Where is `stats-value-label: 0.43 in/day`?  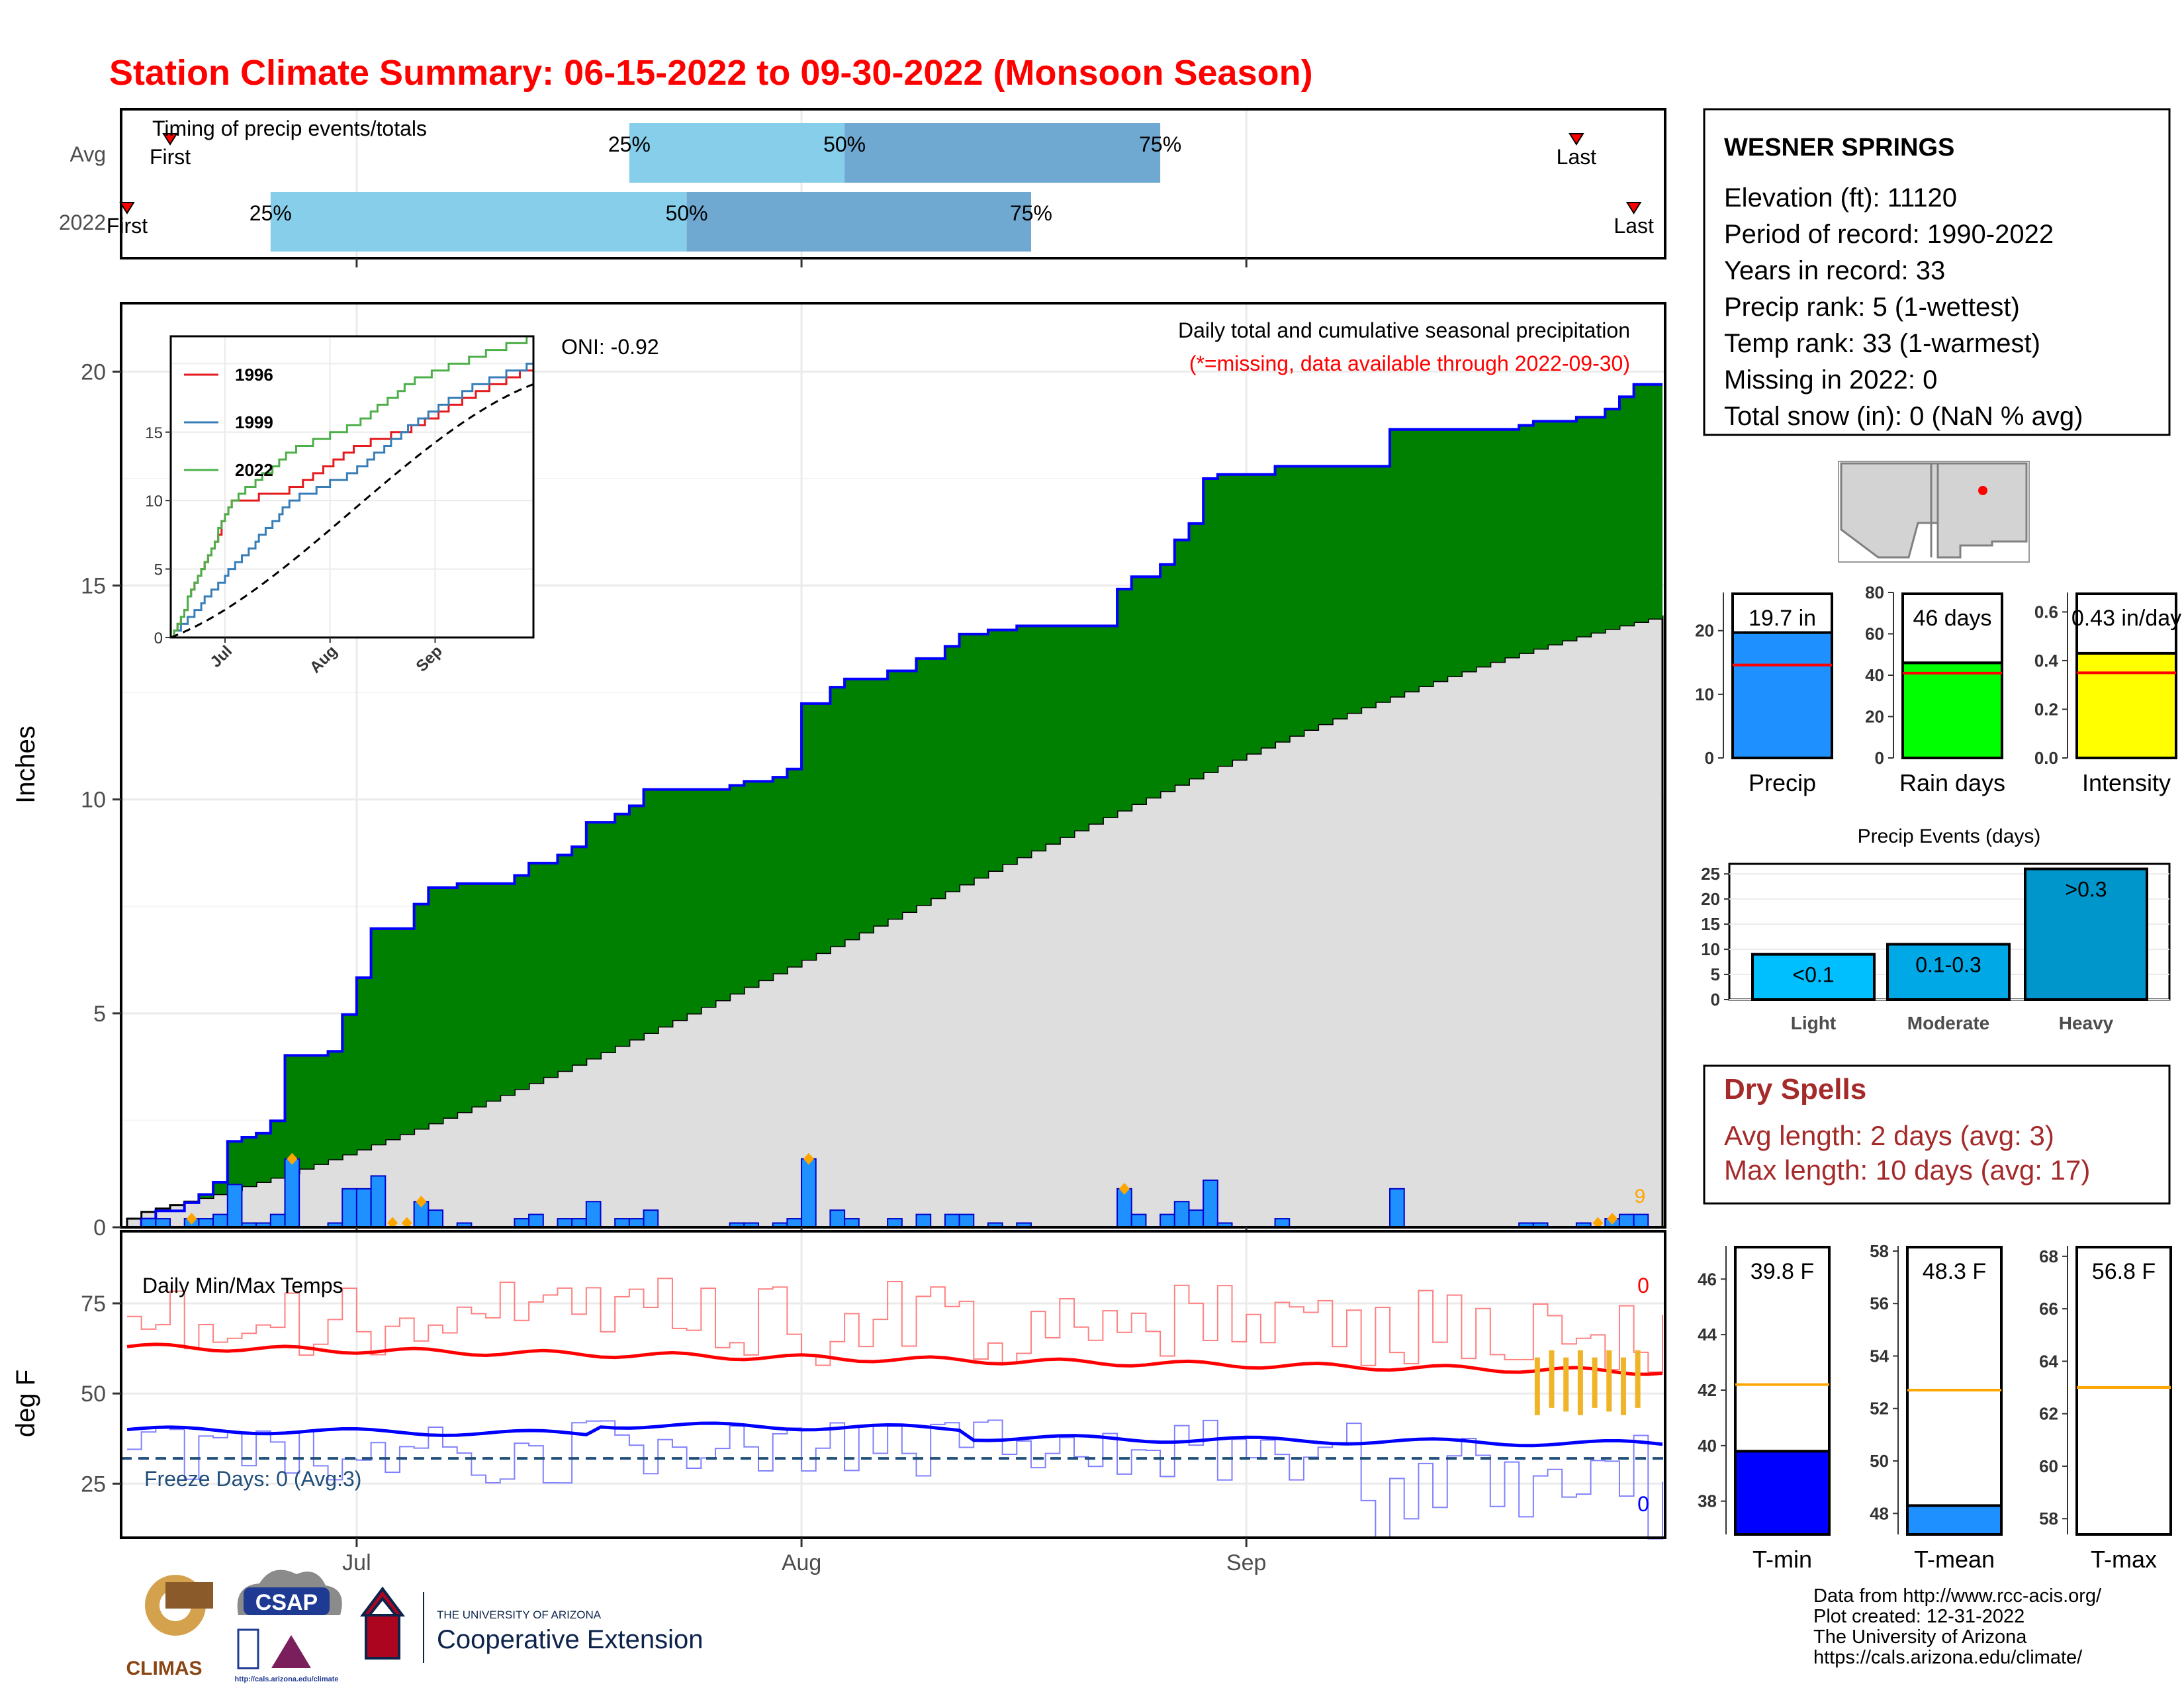 stats-value-label: 0.43 in/day is located at coordinates (2126, 618).